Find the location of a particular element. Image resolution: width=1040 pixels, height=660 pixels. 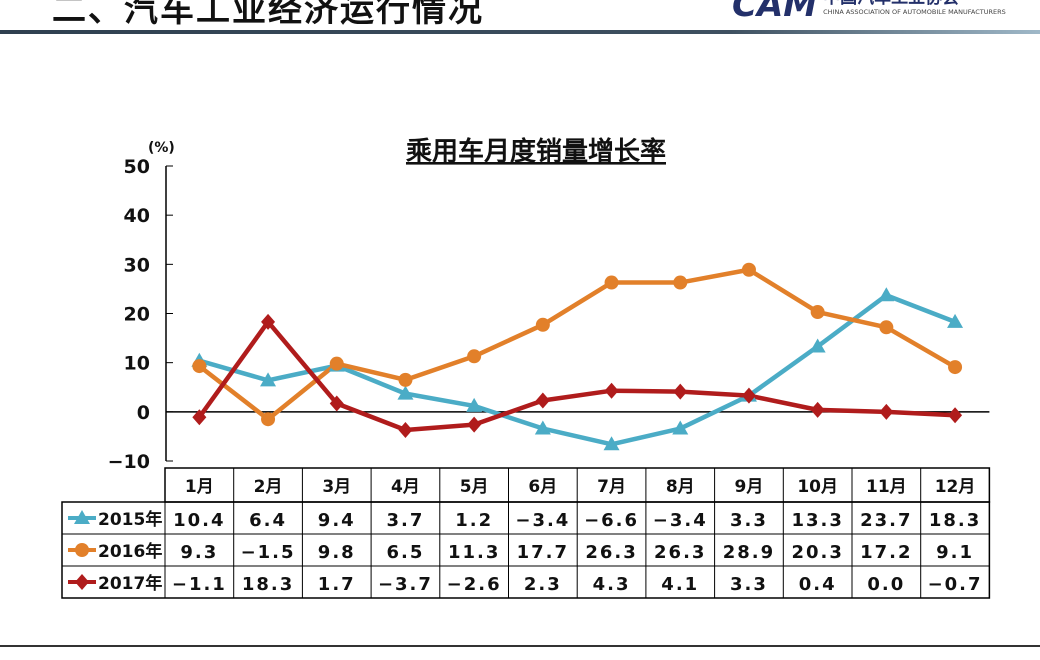

table-cell-value: 11.3 is located at coordinates (474, 552).